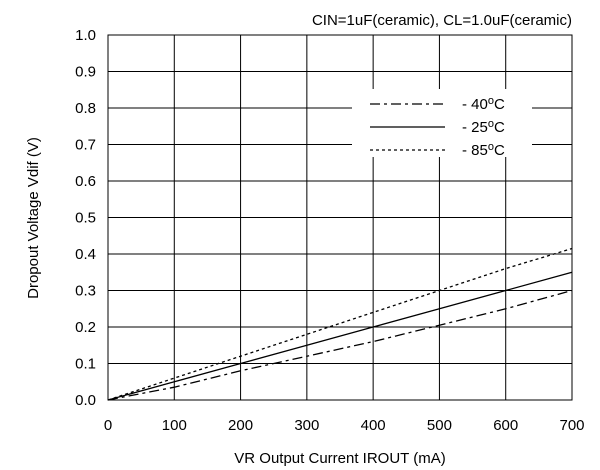 This screenshot has width=600, height=470. Describe the element at coordinates (439, 425) in the screenshot. I see `x-tick-label: 500` at that location.